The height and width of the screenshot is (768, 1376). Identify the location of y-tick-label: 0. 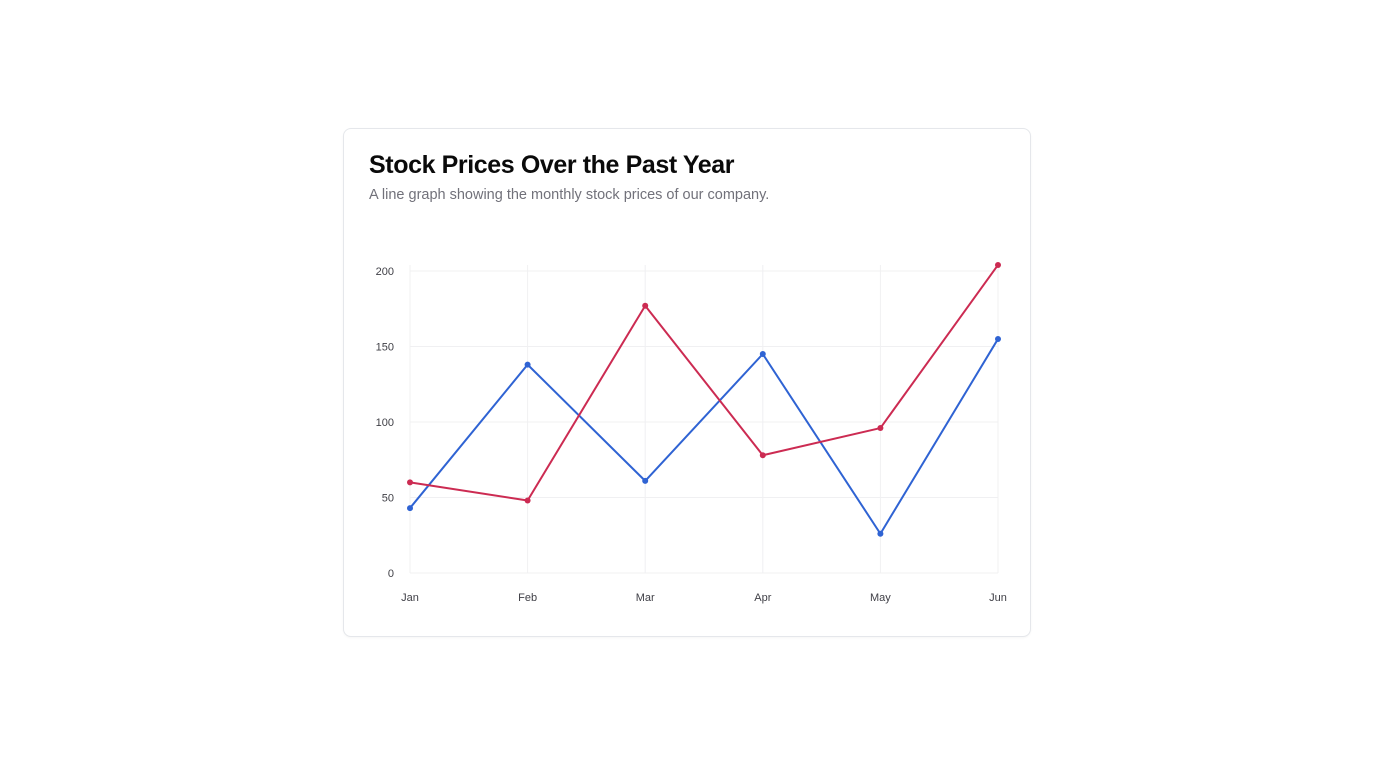
(391, 574).